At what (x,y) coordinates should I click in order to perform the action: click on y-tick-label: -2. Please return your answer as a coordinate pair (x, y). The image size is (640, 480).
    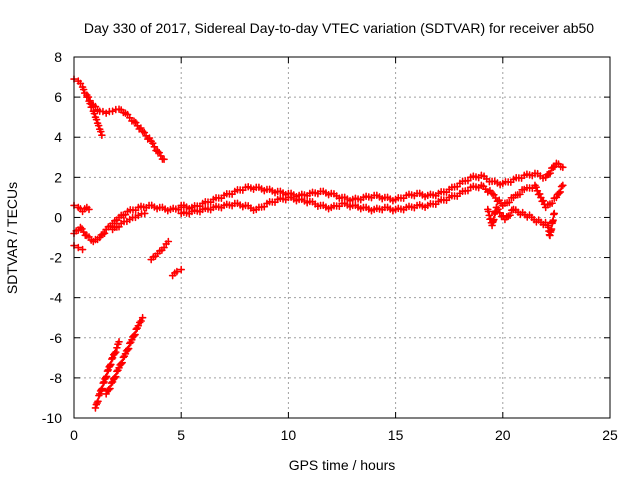
    Looking at the image, I should click on (56, 258).